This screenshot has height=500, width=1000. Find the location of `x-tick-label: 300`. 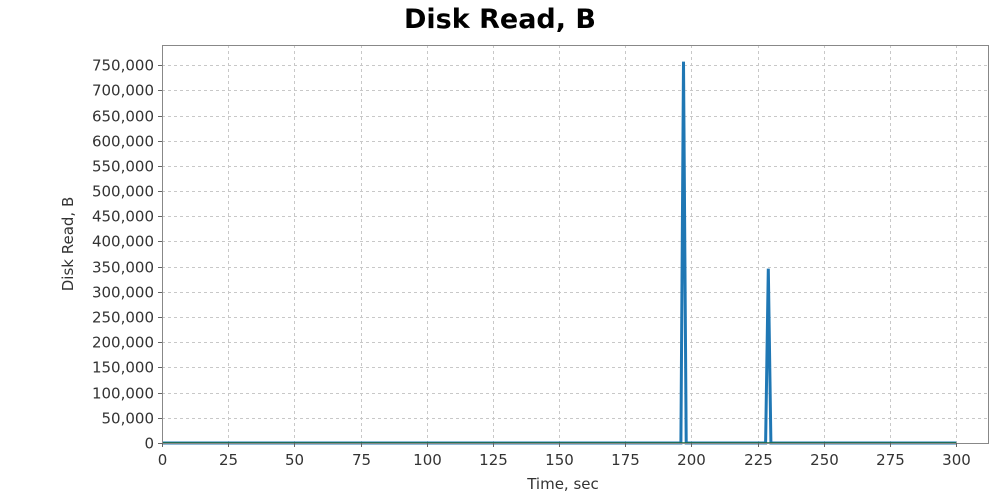

x-tick-label: 300 is located at coordinates (956, 460).